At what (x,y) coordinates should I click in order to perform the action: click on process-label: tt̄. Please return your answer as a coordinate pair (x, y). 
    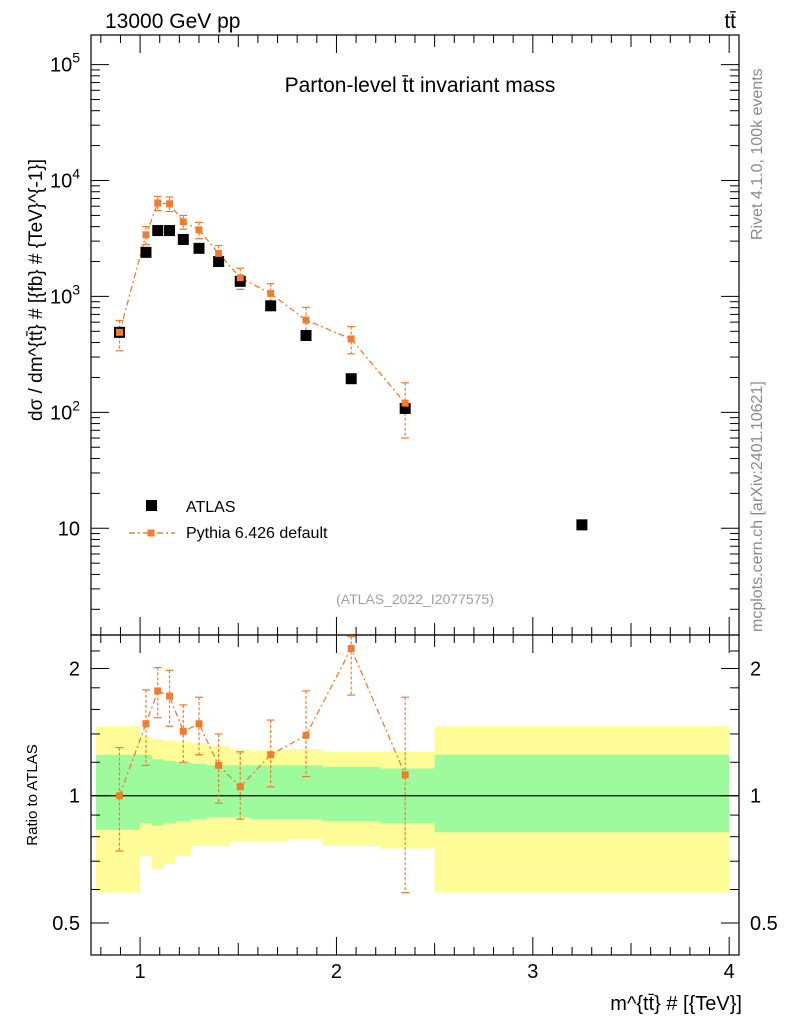
    Looking at the image, I should click on (730, 21).